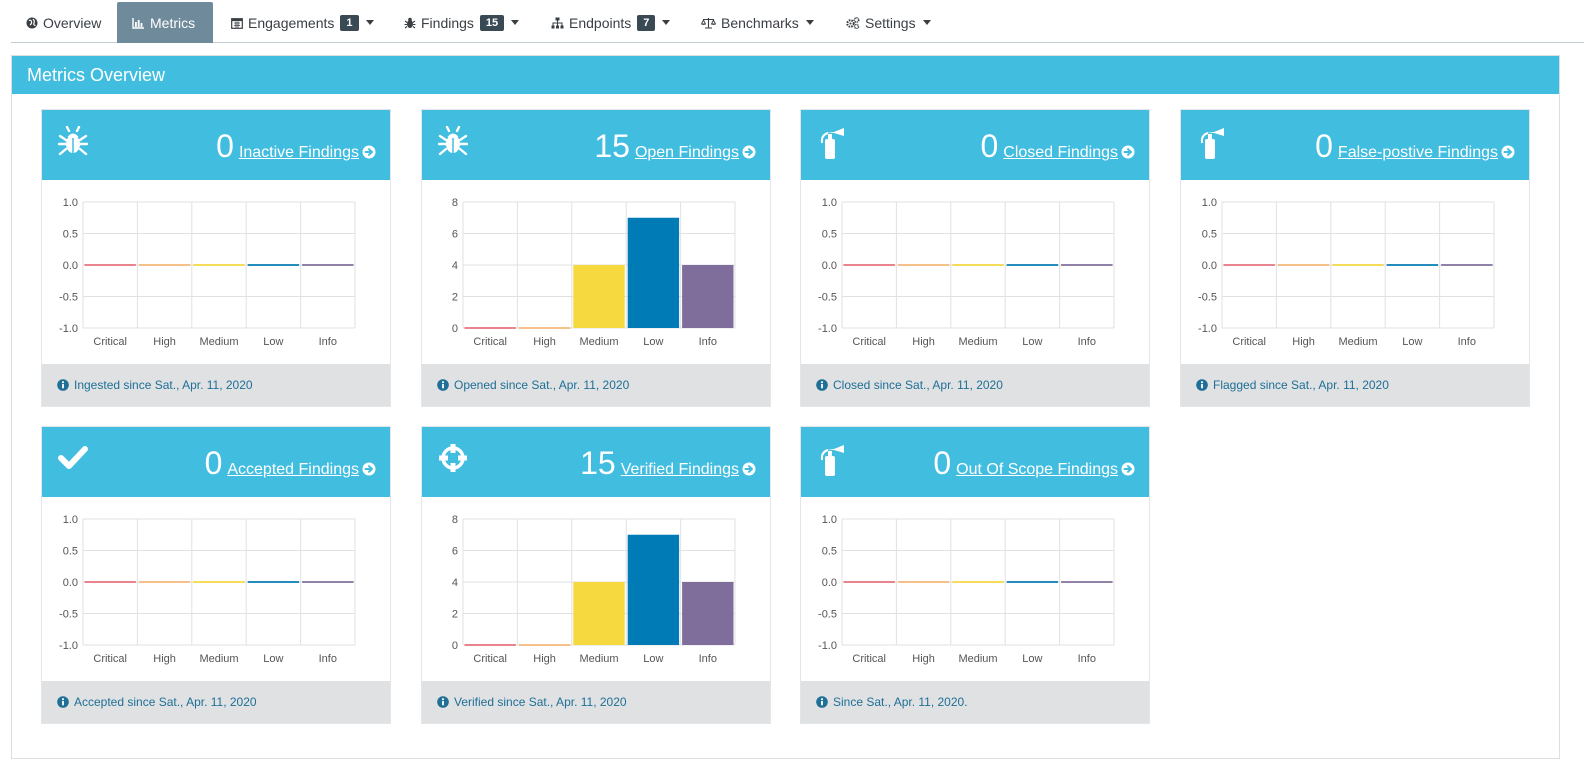 Image resolution: width=1591 pixels, height=780 pixels. I want to click on card-footer: Opened since Sat., Apr. 11, 2020, so click(596, 385).